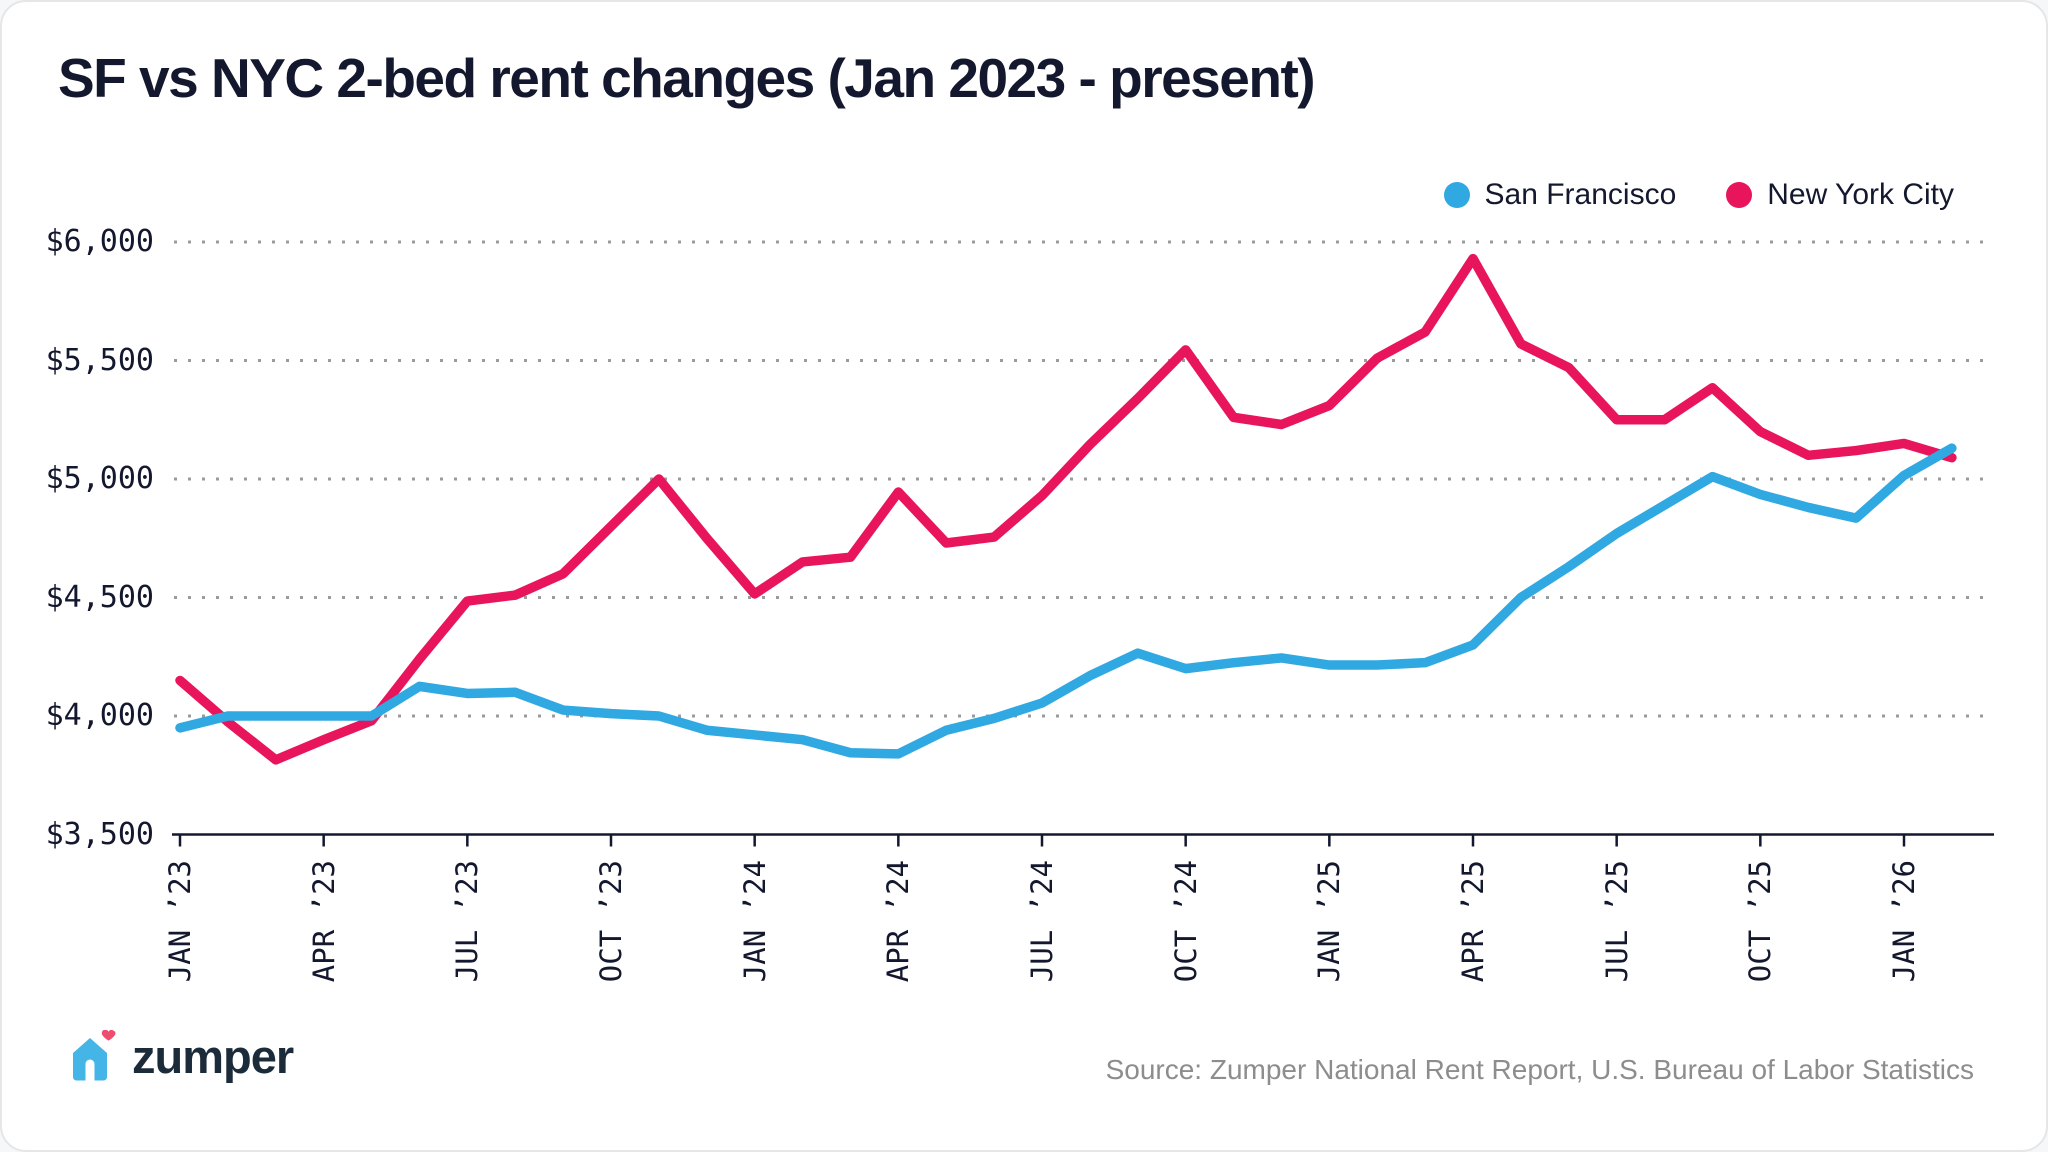 Image resolution: width=2048 pixels, height=1152 pixels. What do you see at coordinates (99, 834) in the screenshot?
I see `y-tick-label: $3,500` at bounding box center [99, 834].